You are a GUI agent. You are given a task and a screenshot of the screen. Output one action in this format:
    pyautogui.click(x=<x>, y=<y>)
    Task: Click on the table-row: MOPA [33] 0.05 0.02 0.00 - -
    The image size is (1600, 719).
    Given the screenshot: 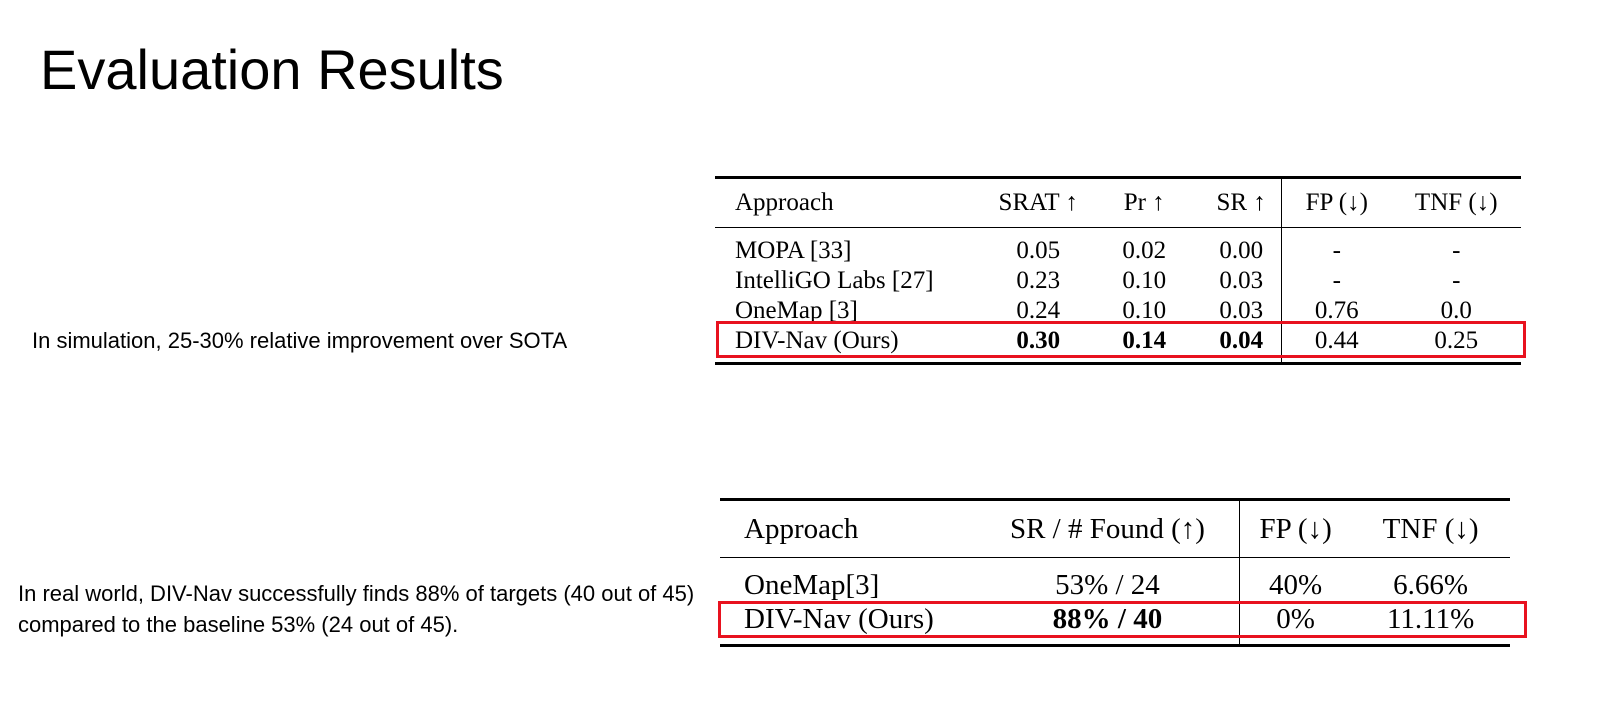 What is the action you would take?
    pyautogui.click(x=1118, y=246)
    